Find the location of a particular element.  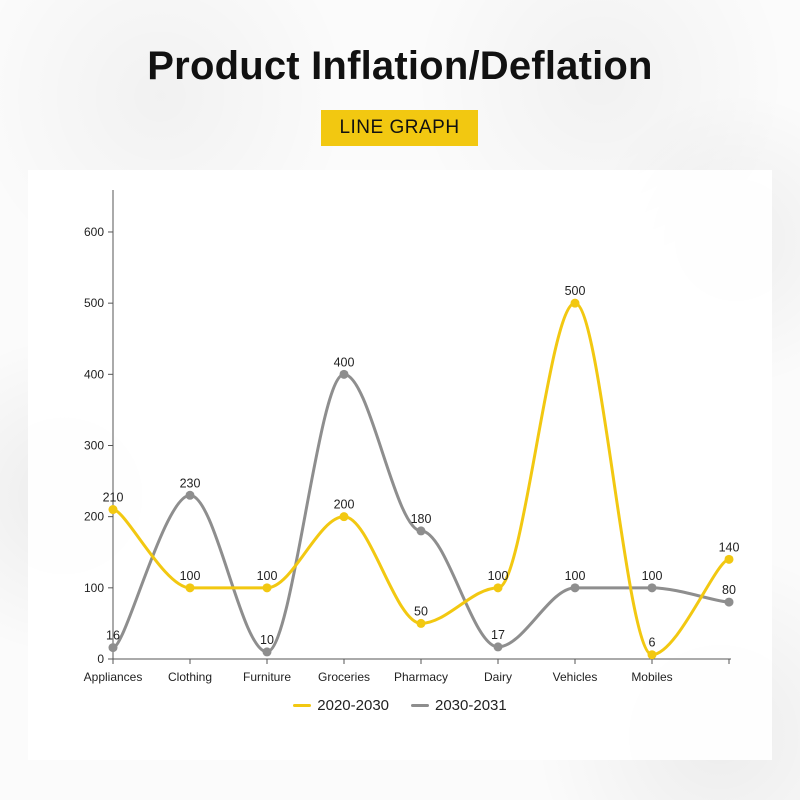

legend-item-series-2: 2030-2031 is located at coordinates (459, 705).